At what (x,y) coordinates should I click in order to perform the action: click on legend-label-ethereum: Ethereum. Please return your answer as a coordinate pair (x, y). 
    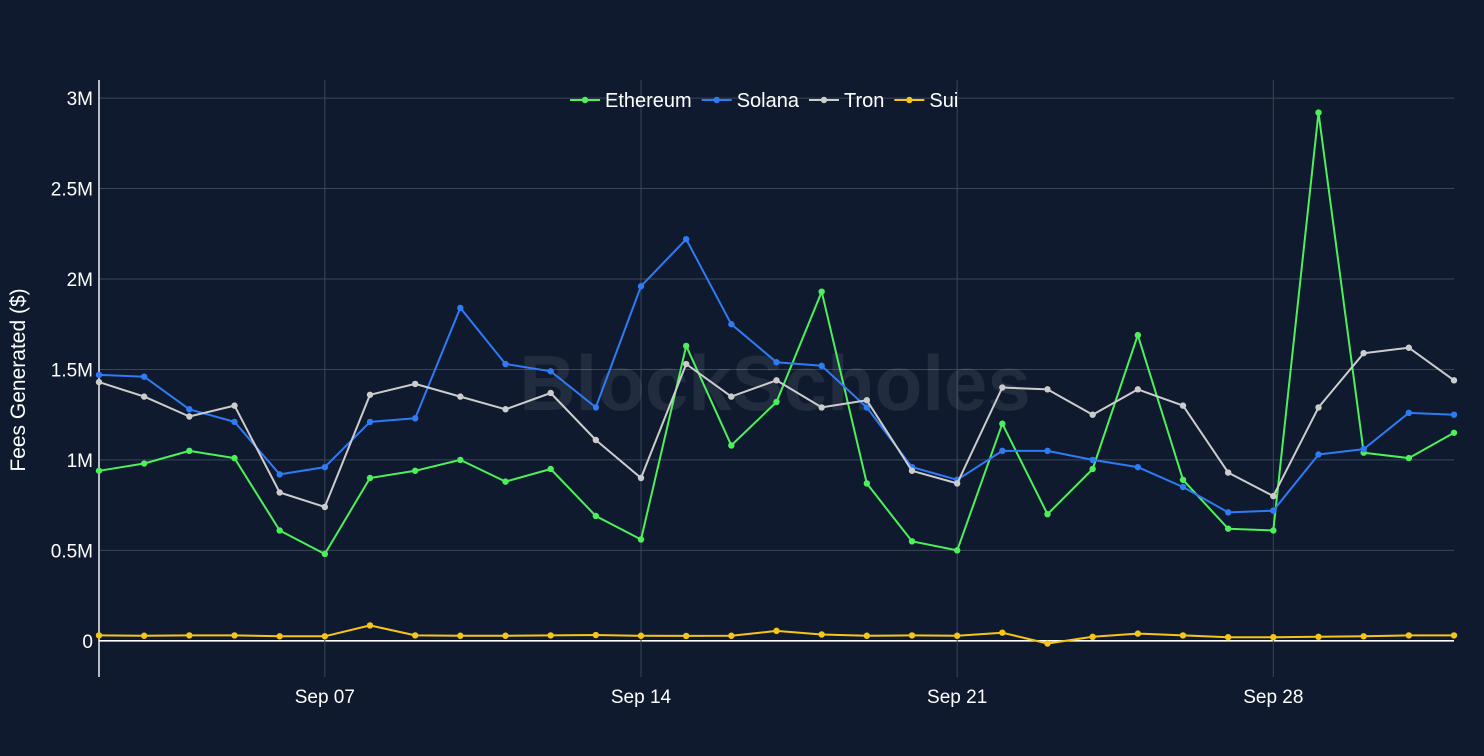
    Looking at the image, I should click on (648, 101).